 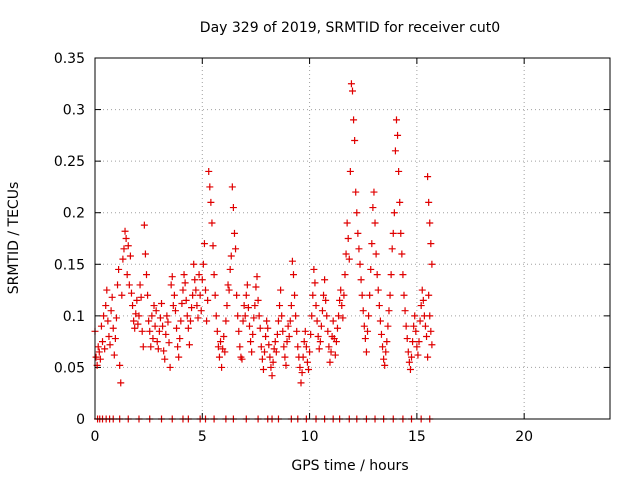 What do you see at coordinates (349, 466) in the screenshot?
I see `x-axis-label: GPS time / hours` at bounding box center [349, 466].